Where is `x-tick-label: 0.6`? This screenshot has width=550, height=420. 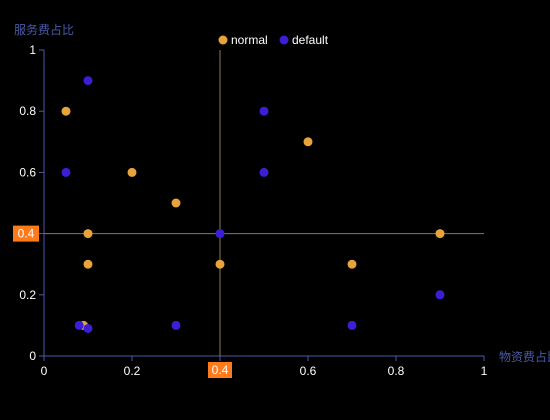
x-tick-label: 0.6 is located at coordinates (308, 371).